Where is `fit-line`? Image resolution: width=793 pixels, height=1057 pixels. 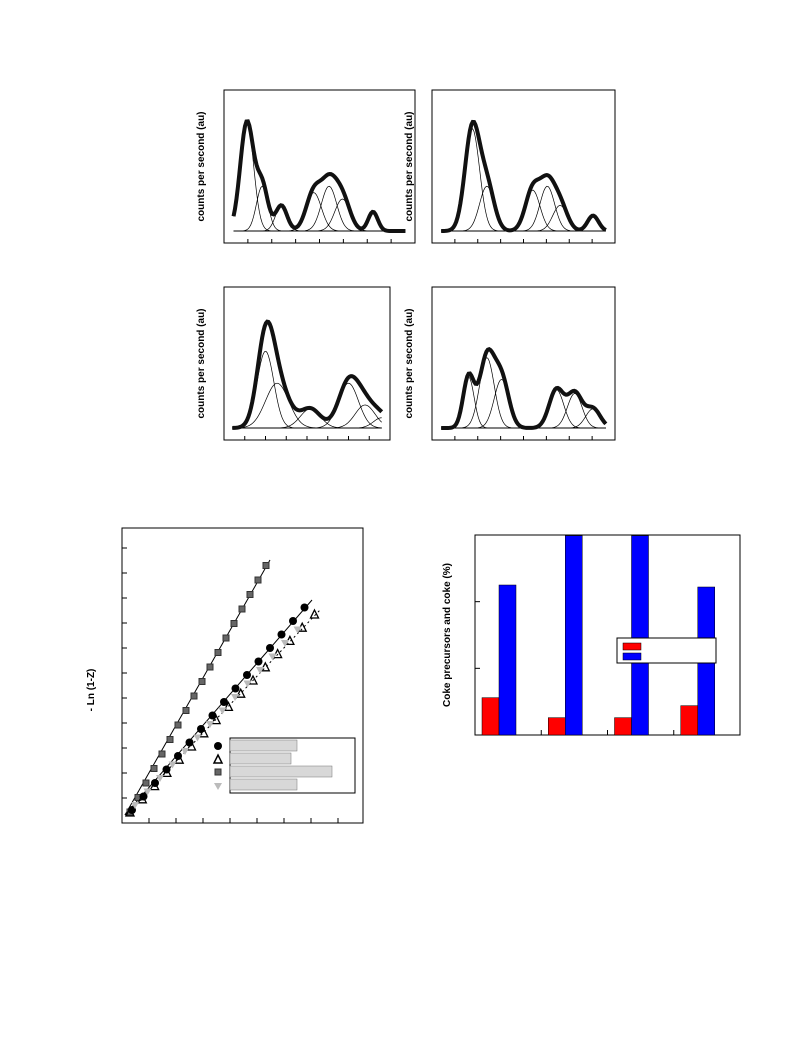 fit-line is located at coordinates (197, 687).